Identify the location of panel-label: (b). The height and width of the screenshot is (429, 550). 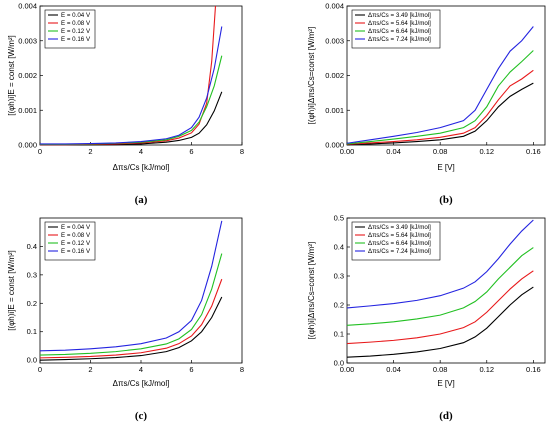
(446, 200).